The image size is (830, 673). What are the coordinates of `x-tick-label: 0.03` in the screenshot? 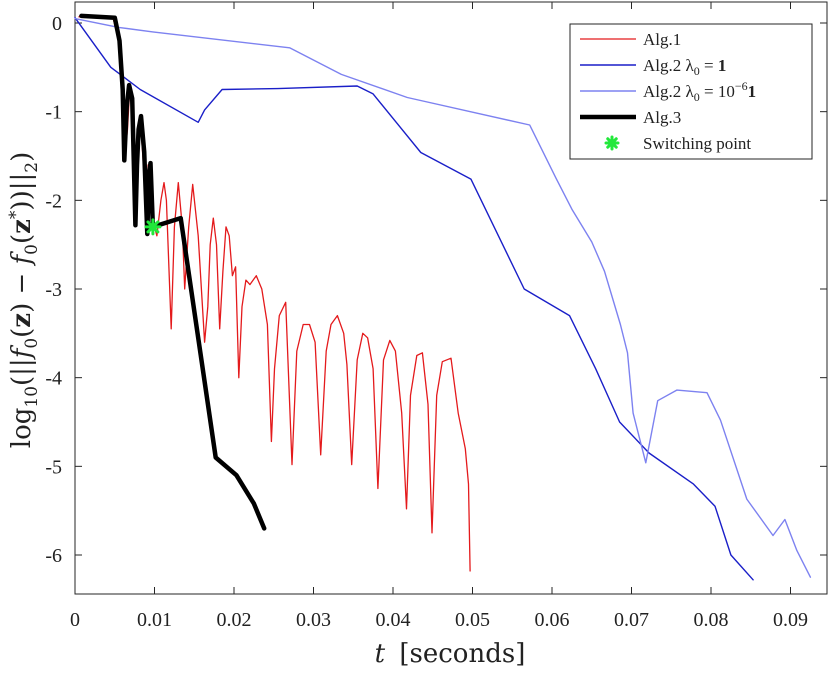 It's located at (313, 620).